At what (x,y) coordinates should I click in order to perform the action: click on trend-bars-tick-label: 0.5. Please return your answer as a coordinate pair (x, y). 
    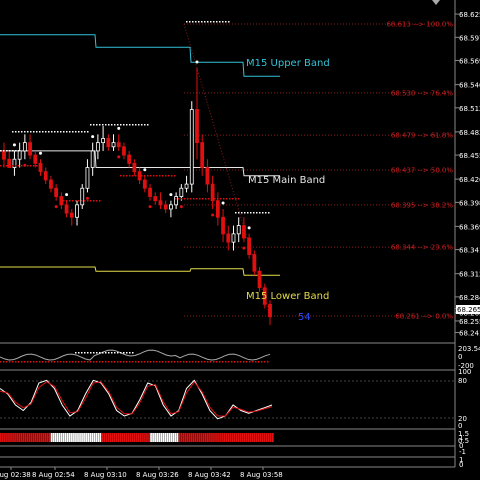
    Looking at the image, I should click on (463, 441).